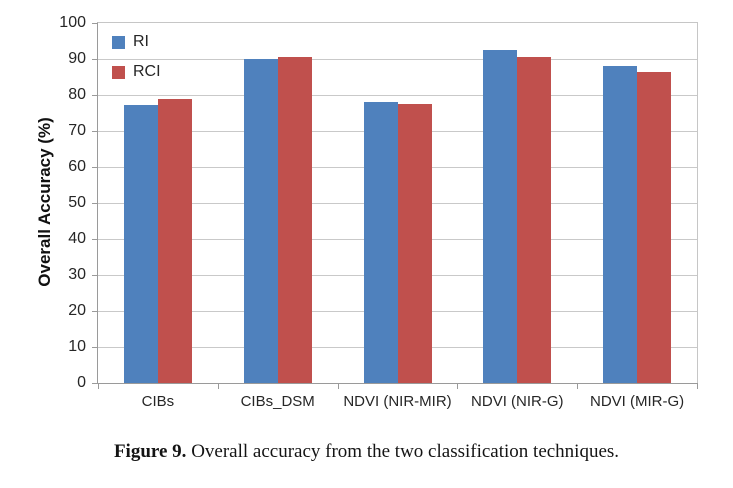 This screenshot has height=488, width=733. What do you see at coordinates (500, 216) in the screenshot?
I see `bar-RI-NDVI (NIR-G)` at bounding box center [500, 216].